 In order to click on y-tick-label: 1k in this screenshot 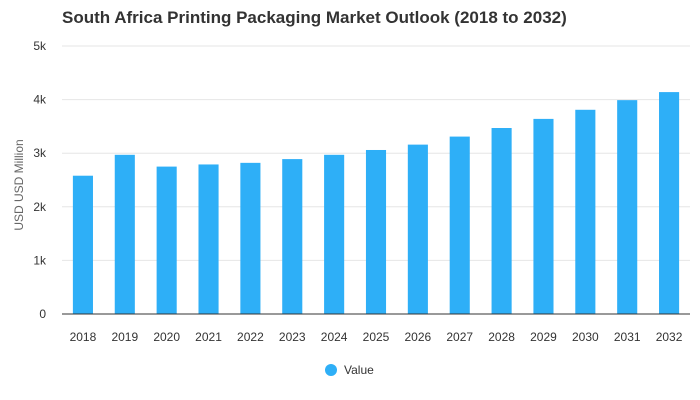, I will do `click(40, 260)`.